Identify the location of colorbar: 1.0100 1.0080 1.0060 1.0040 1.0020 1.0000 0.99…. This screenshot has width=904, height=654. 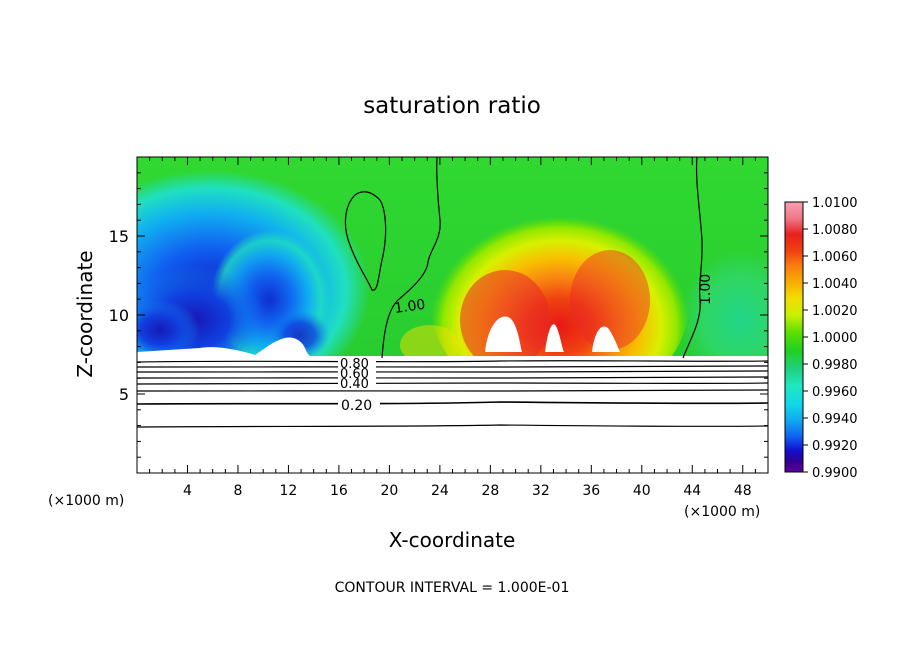
(821, 338).